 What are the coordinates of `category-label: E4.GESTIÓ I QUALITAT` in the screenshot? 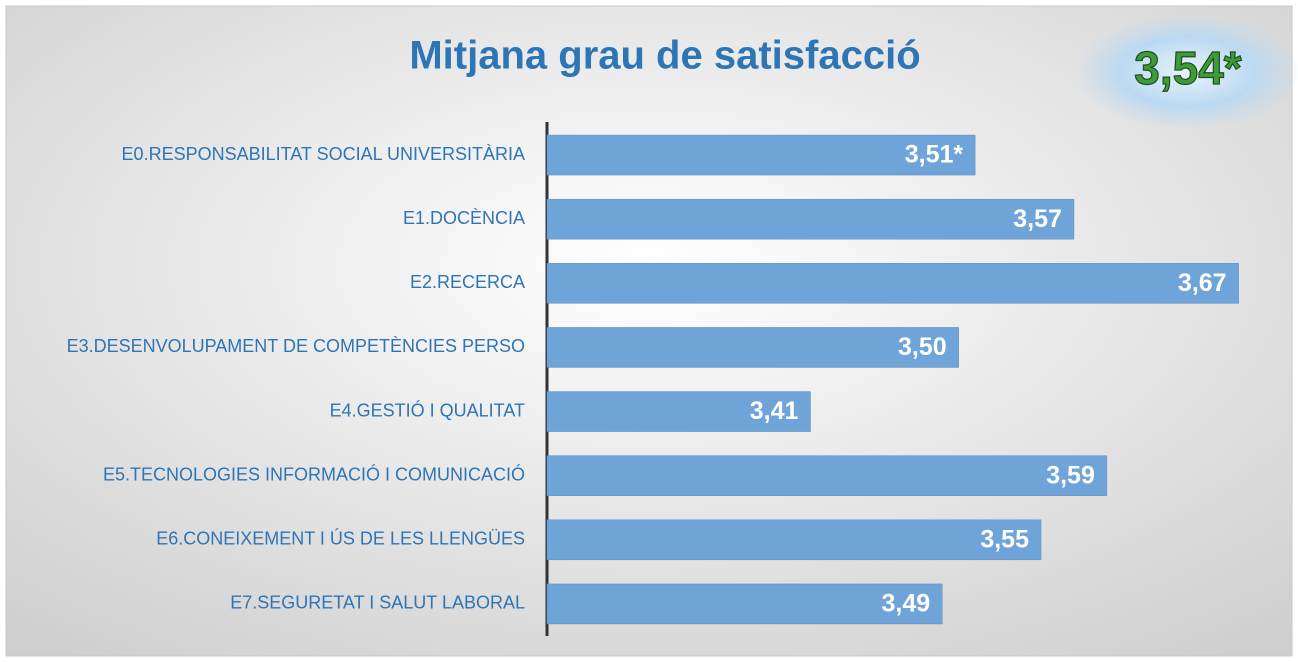 It's located at (427, 409).